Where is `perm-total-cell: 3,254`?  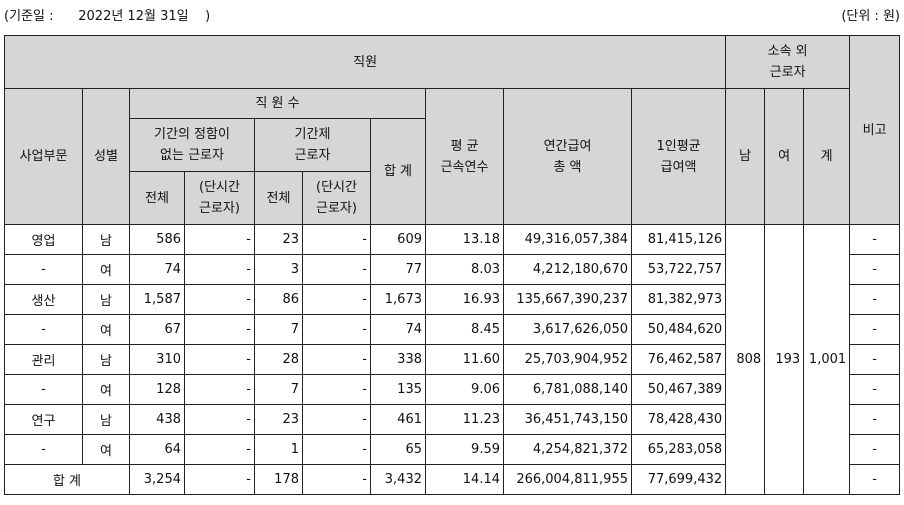
perm-total-cell: 3,254 is located at coordinates (157, 479).